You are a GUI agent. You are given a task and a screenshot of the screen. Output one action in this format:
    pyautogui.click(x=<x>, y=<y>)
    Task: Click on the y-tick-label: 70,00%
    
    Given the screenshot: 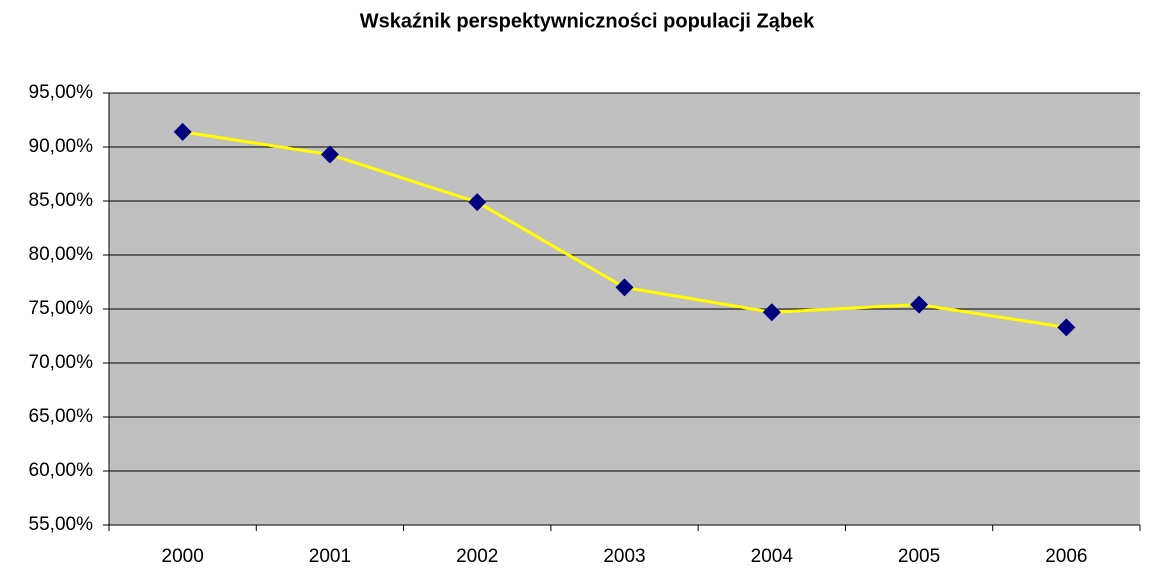 What is the action you would take?
    pyautogui.click(x=61, y=362)
    